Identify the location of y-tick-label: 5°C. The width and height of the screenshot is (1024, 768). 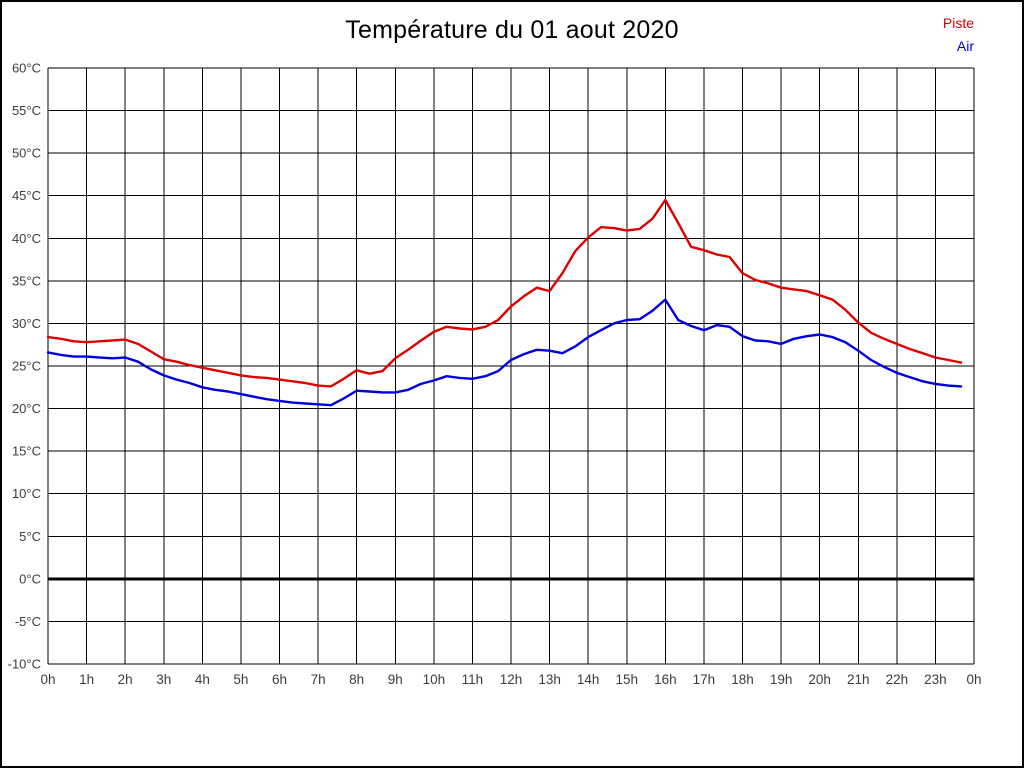
(30, 536).